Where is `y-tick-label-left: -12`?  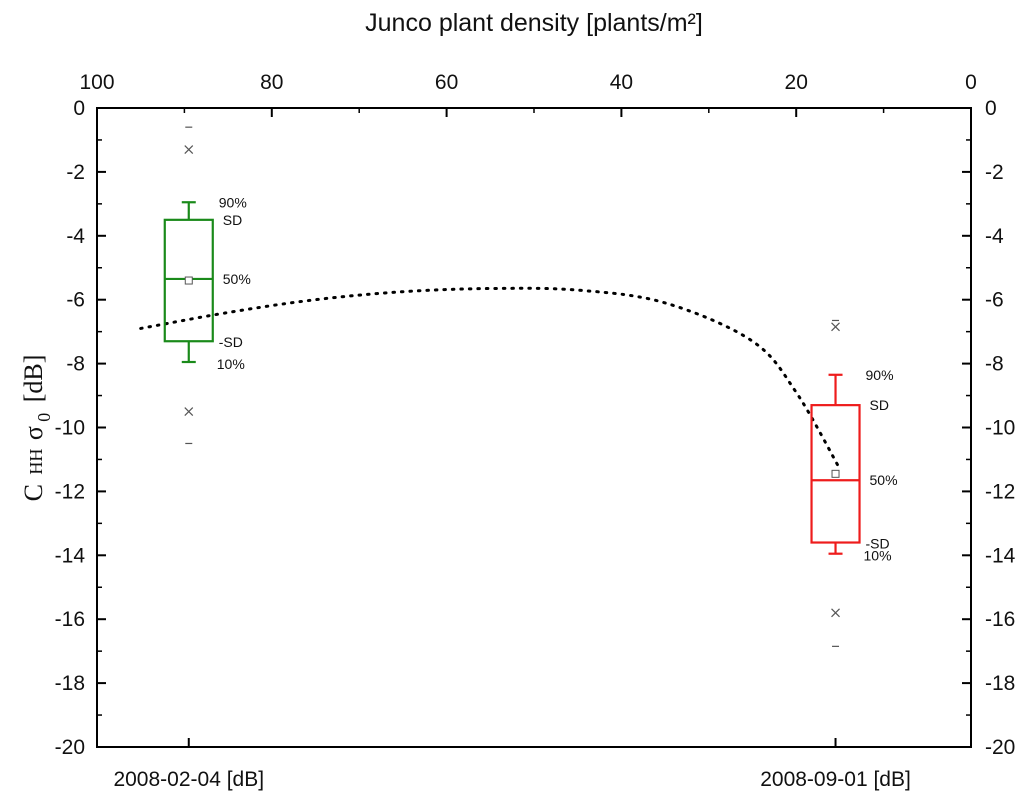
y-tick-label-left: -12 is located at coordinates (70, 491).